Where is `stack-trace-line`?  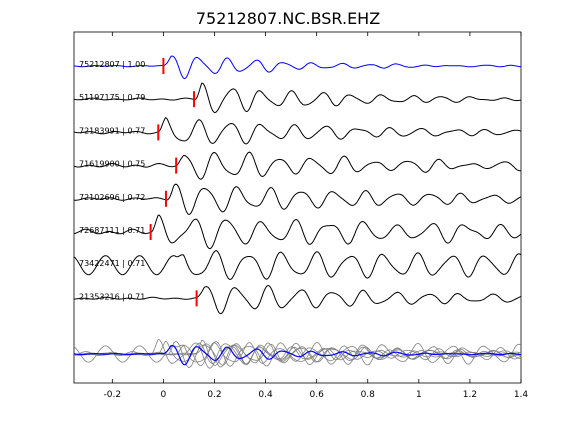
stack-trace-line is located at coordinates (297, 355).